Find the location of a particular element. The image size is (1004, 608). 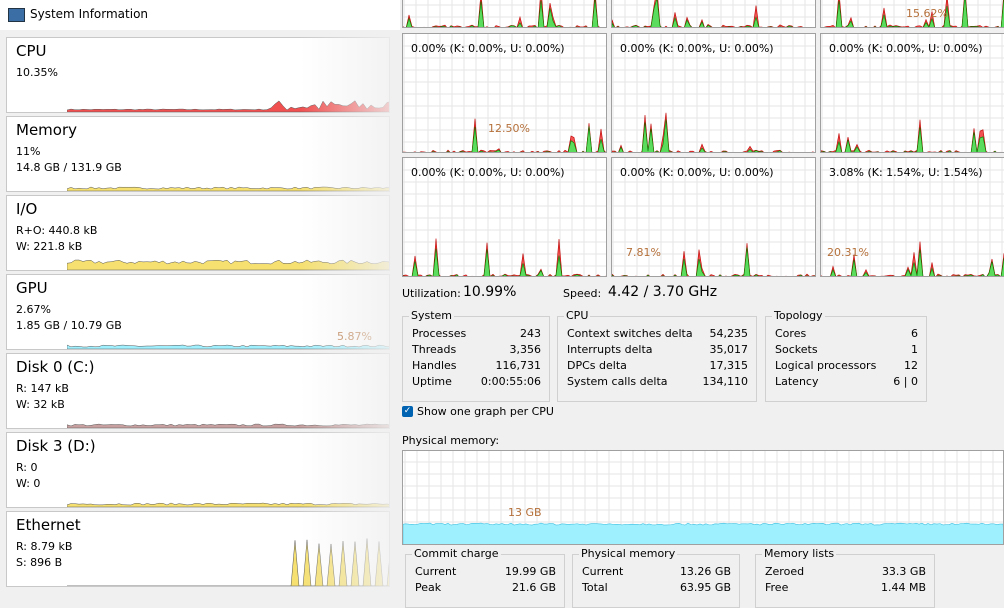

group-row: Latency 6 | 0 is located at coordinates (846, 383).